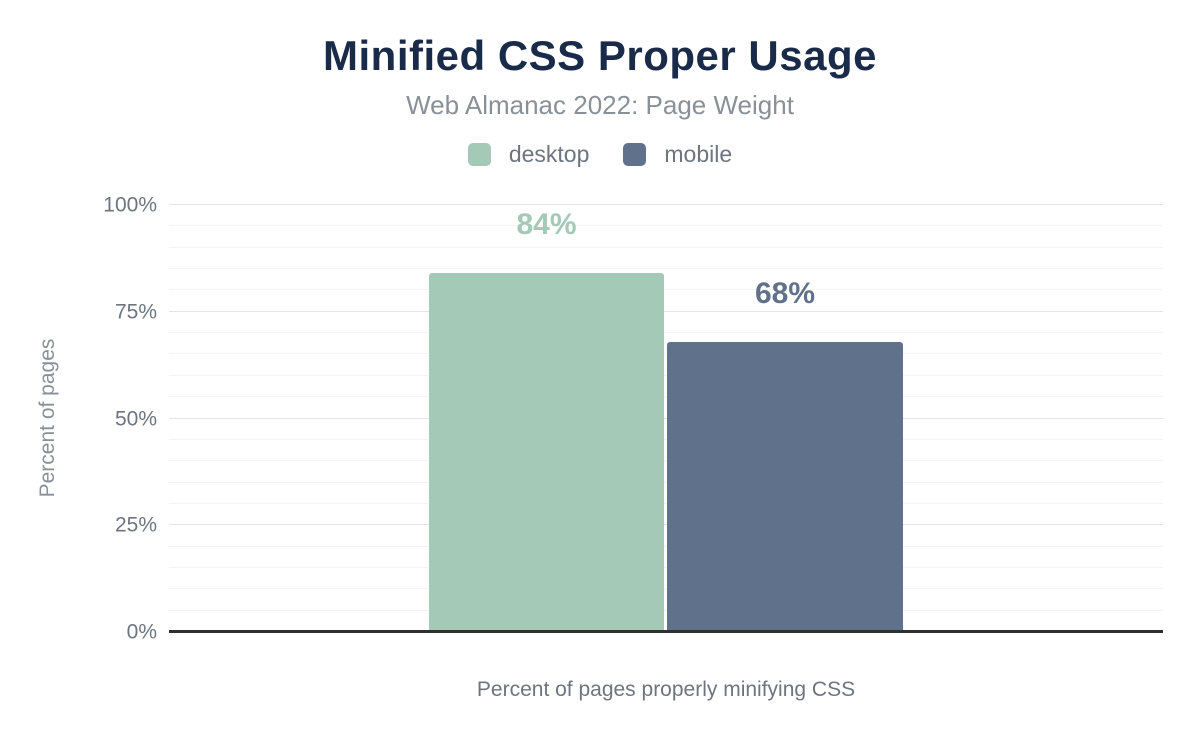 This screenshot has width=1200, height=742. What do you see at coordinates (600, 154) in the screenshot?
I see `legend: desktop mobile` at bounding box center [600, 154].